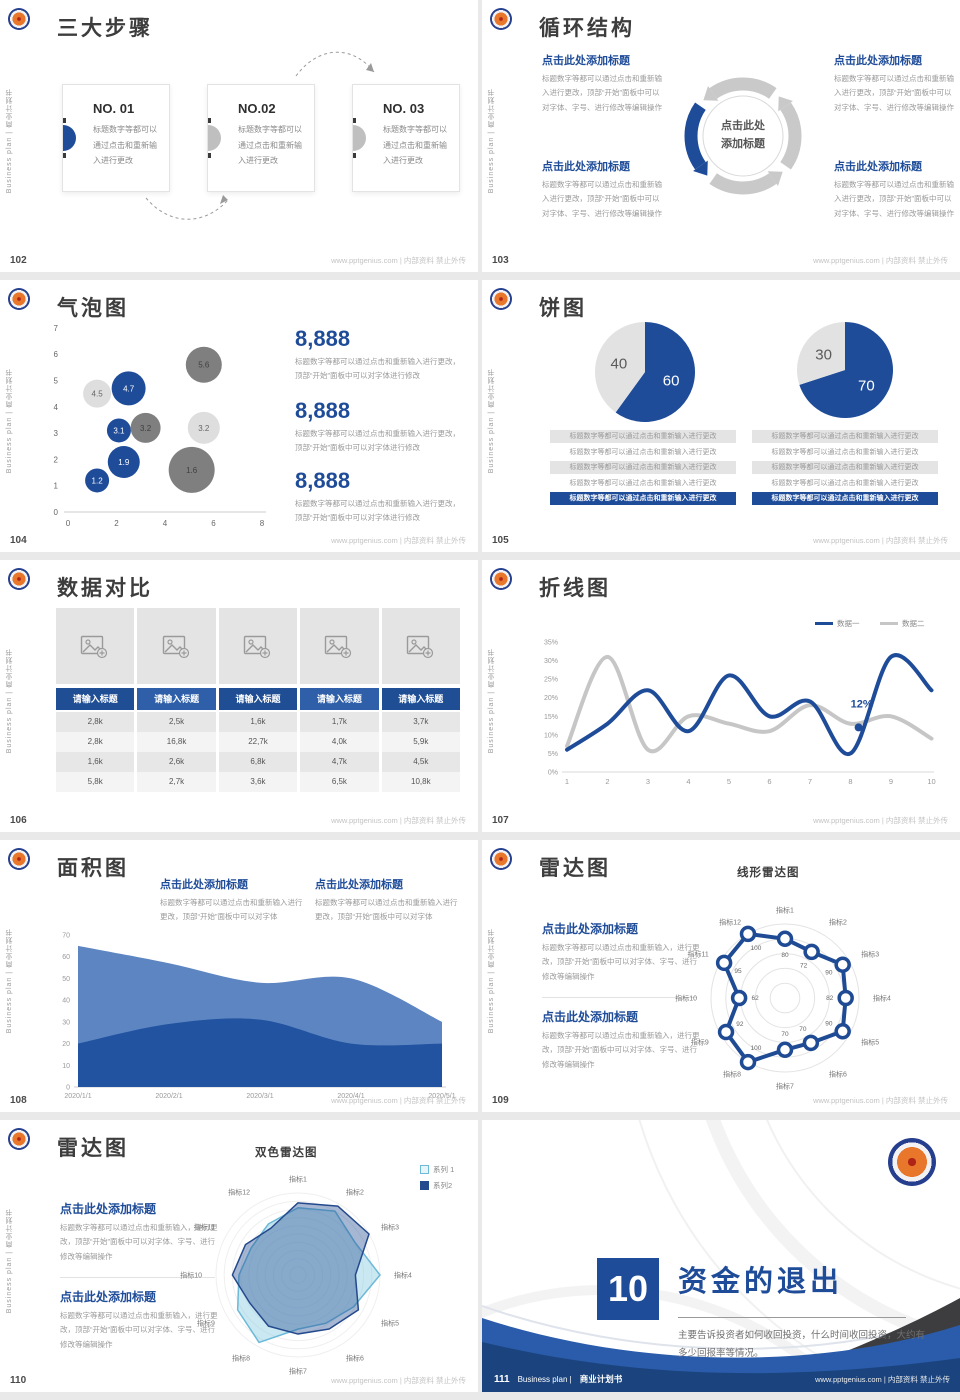  Describe the element at coordinates (260, 135) in the screenshot. I see `step-connector-arcs` at that location.